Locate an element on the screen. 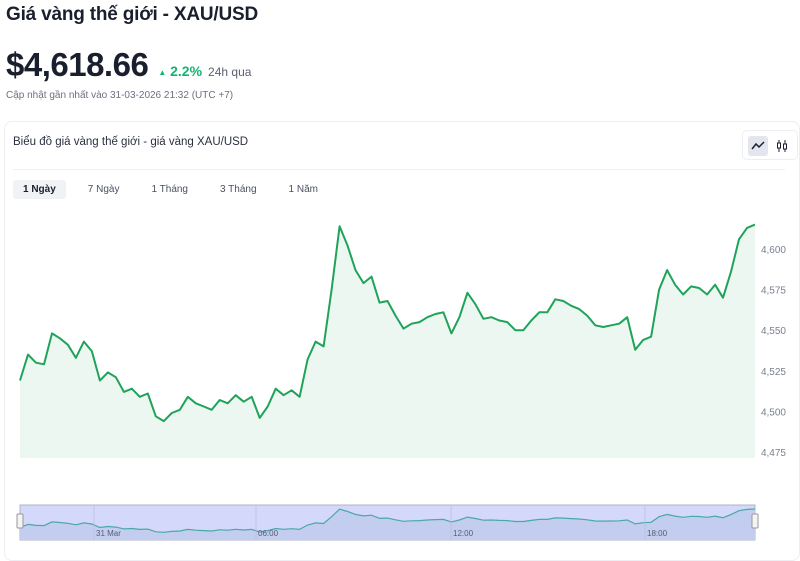  navigator-label: 31 Mar is located at coordinates (108, 533).